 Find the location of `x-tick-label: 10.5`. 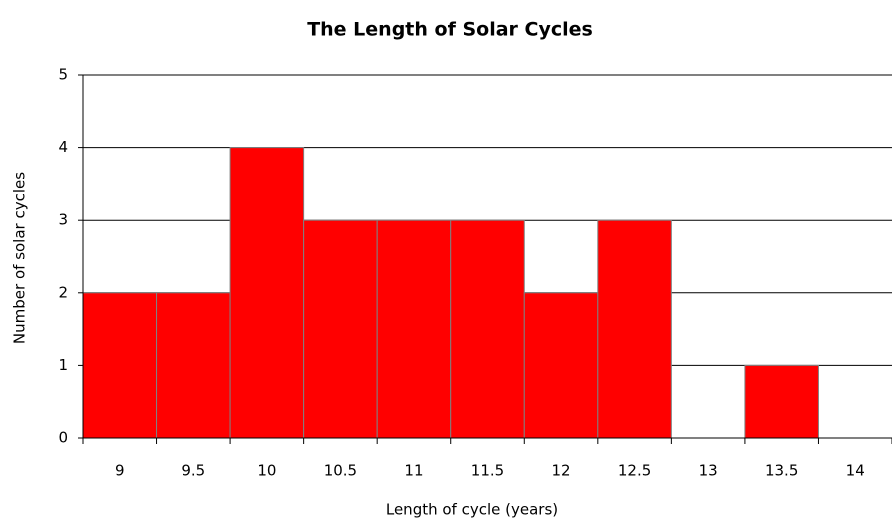

x-tick-label: 10.5 is located at coordinates (340, 471).